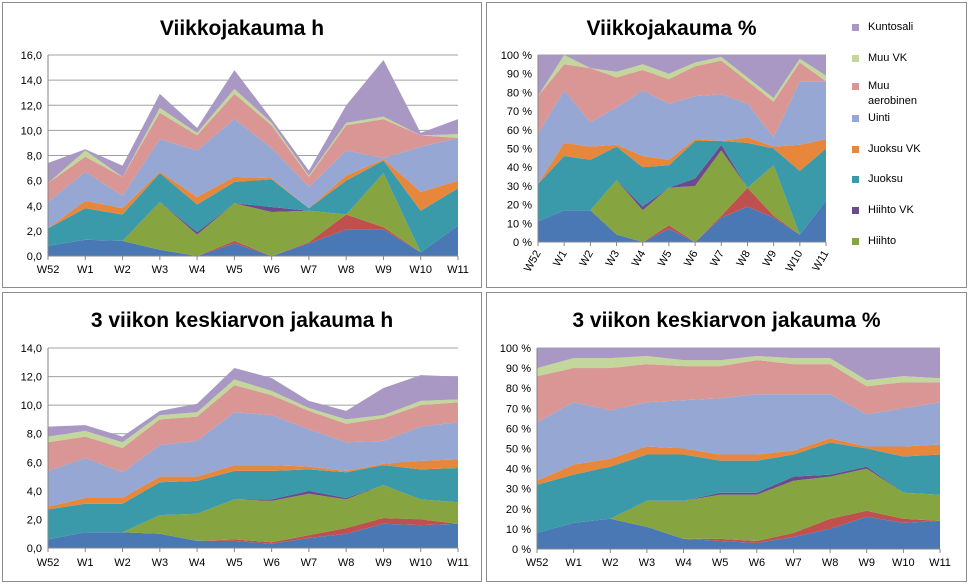 Image resolution: width=969 pixels, height=584 pixels. Describe the element at coordinates (907, 42) in the screenshot. I see `legend-item-kuntosali: Kuntosali` at that location.